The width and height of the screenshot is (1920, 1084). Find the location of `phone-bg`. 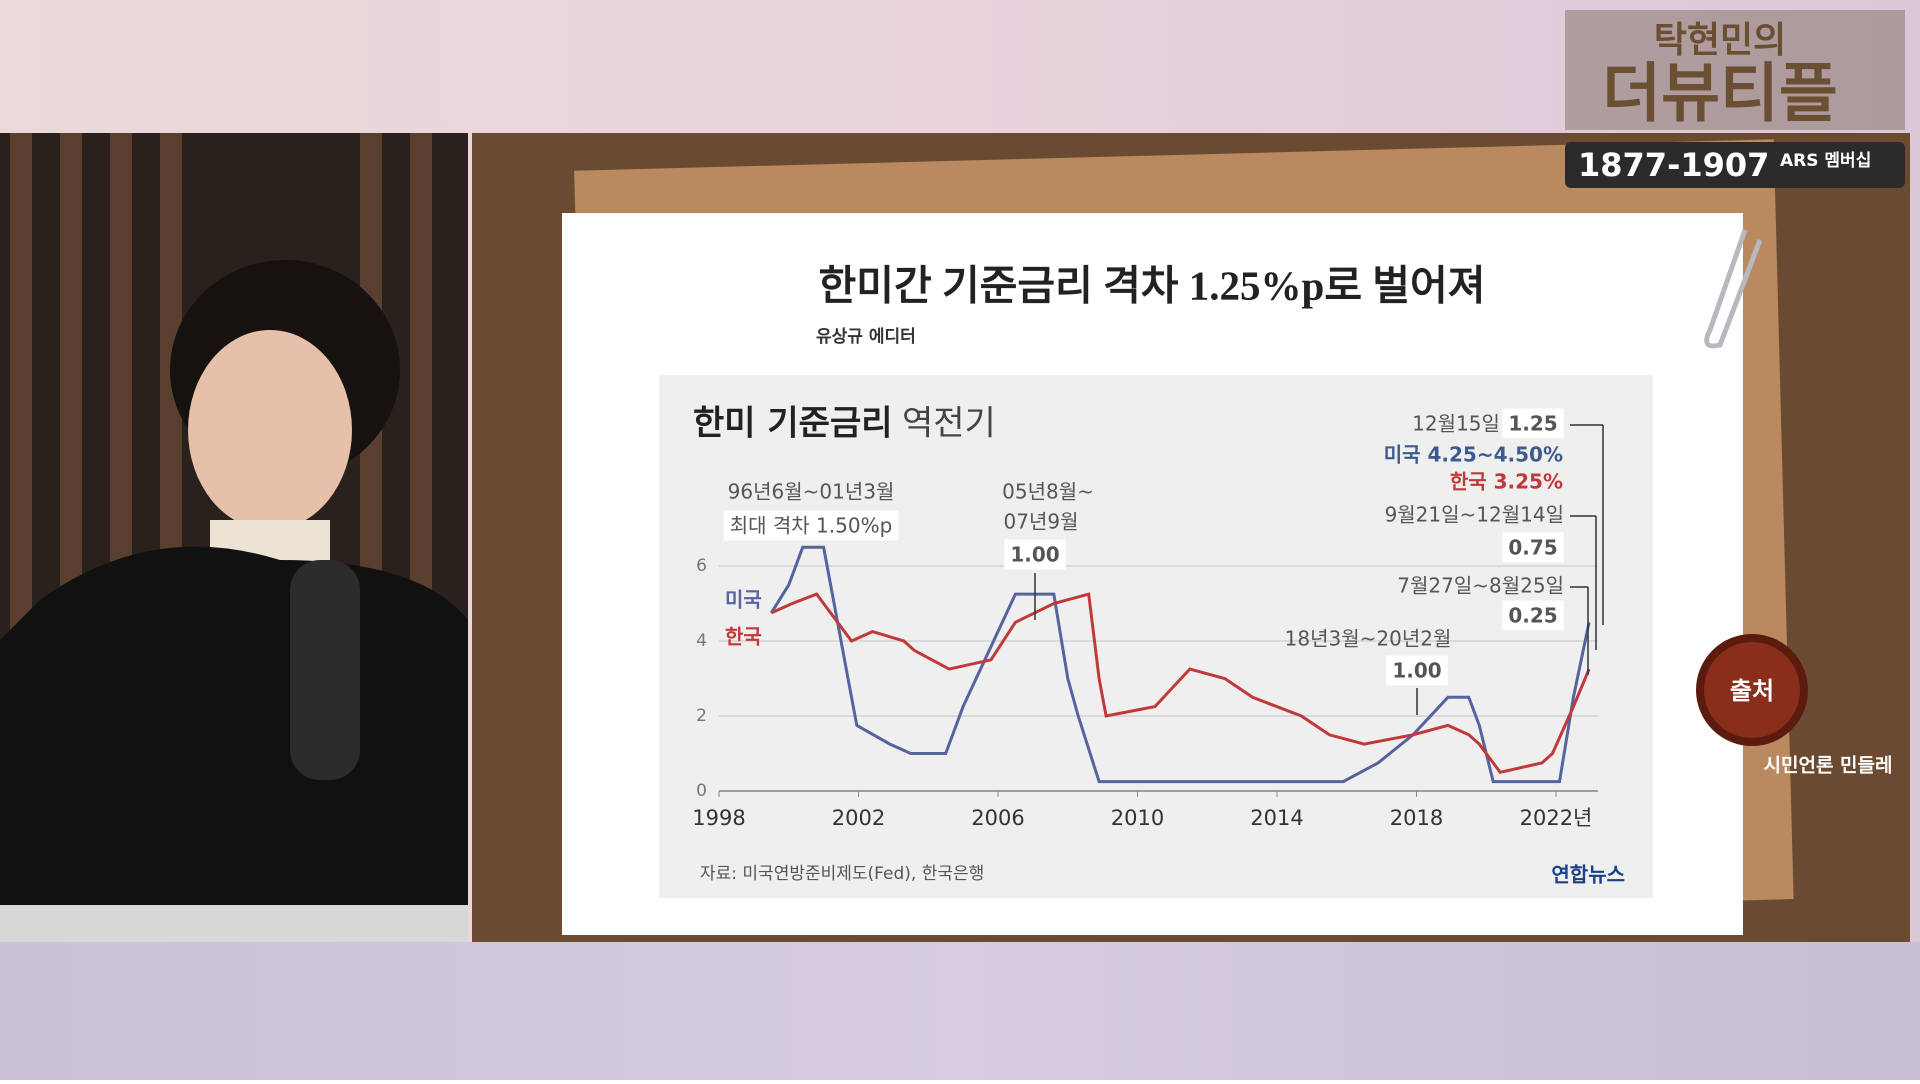

phone-bg is located at coordinates (1735, 165).